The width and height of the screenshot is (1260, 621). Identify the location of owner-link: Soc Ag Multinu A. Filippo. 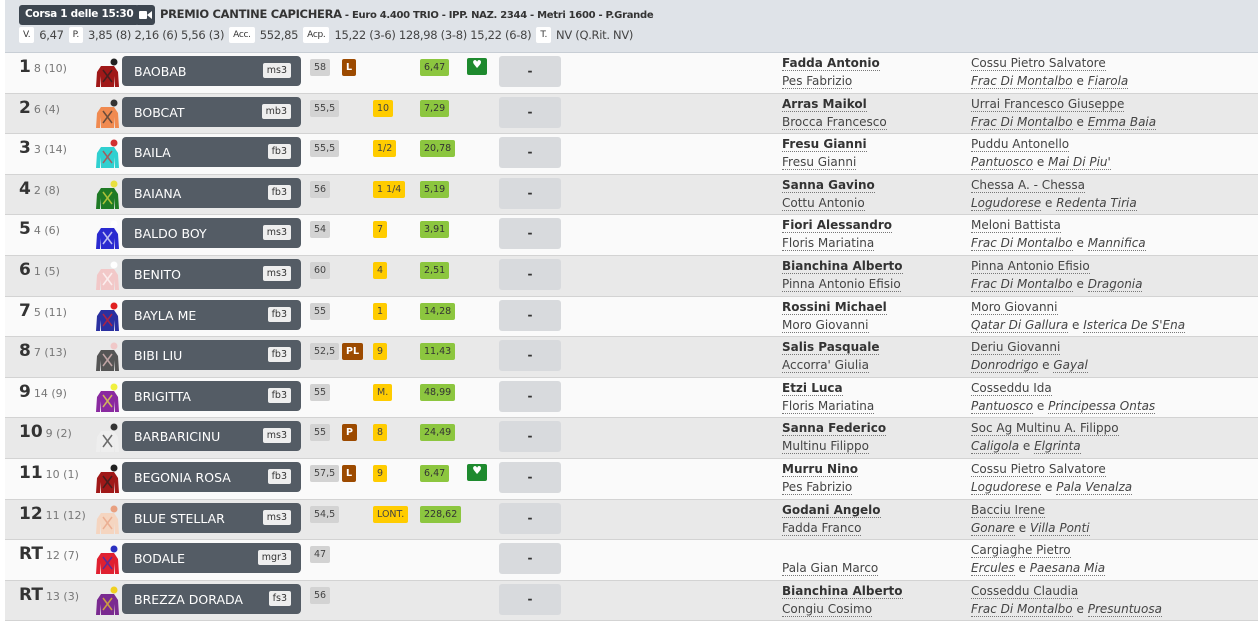
(1045, 429).